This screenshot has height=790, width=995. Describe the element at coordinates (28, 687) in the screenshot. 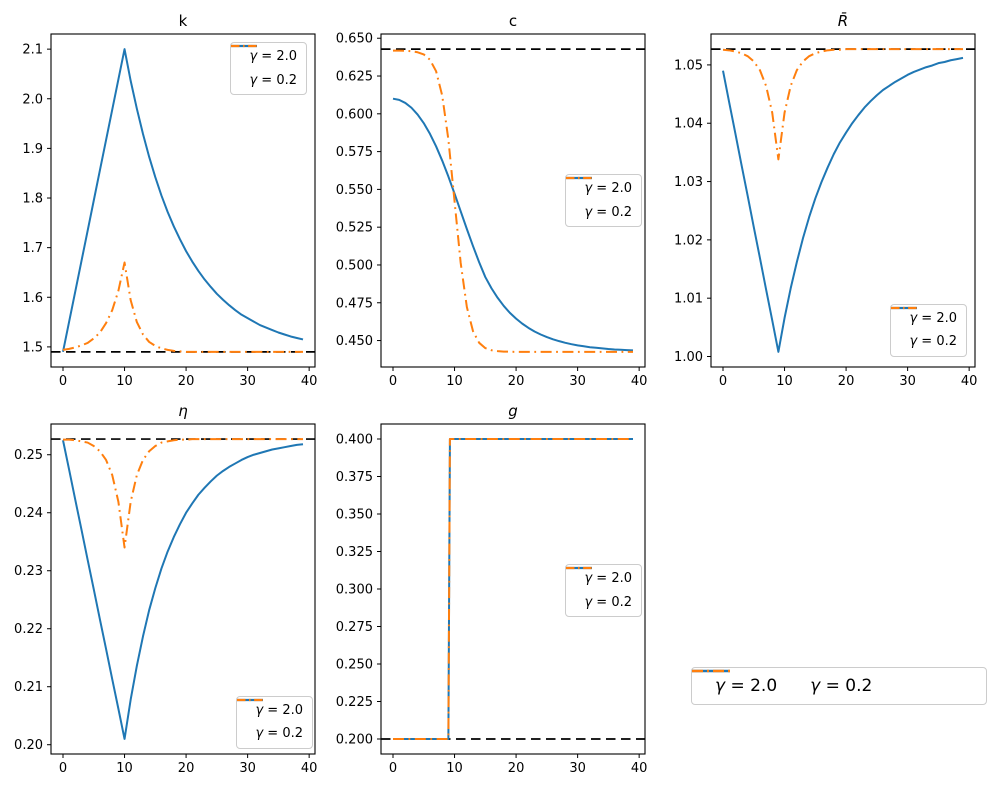

I see `y-tick-label: 0.21` at that location.